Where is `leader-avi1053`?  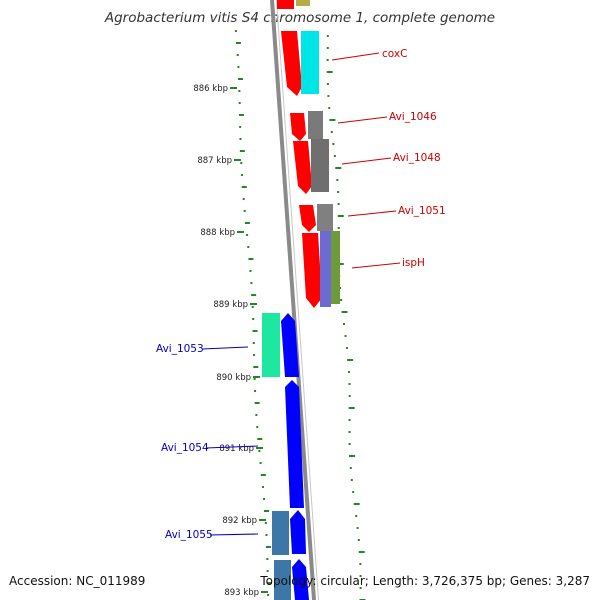
leader-avi1053 is located at coordinates (225, 348).